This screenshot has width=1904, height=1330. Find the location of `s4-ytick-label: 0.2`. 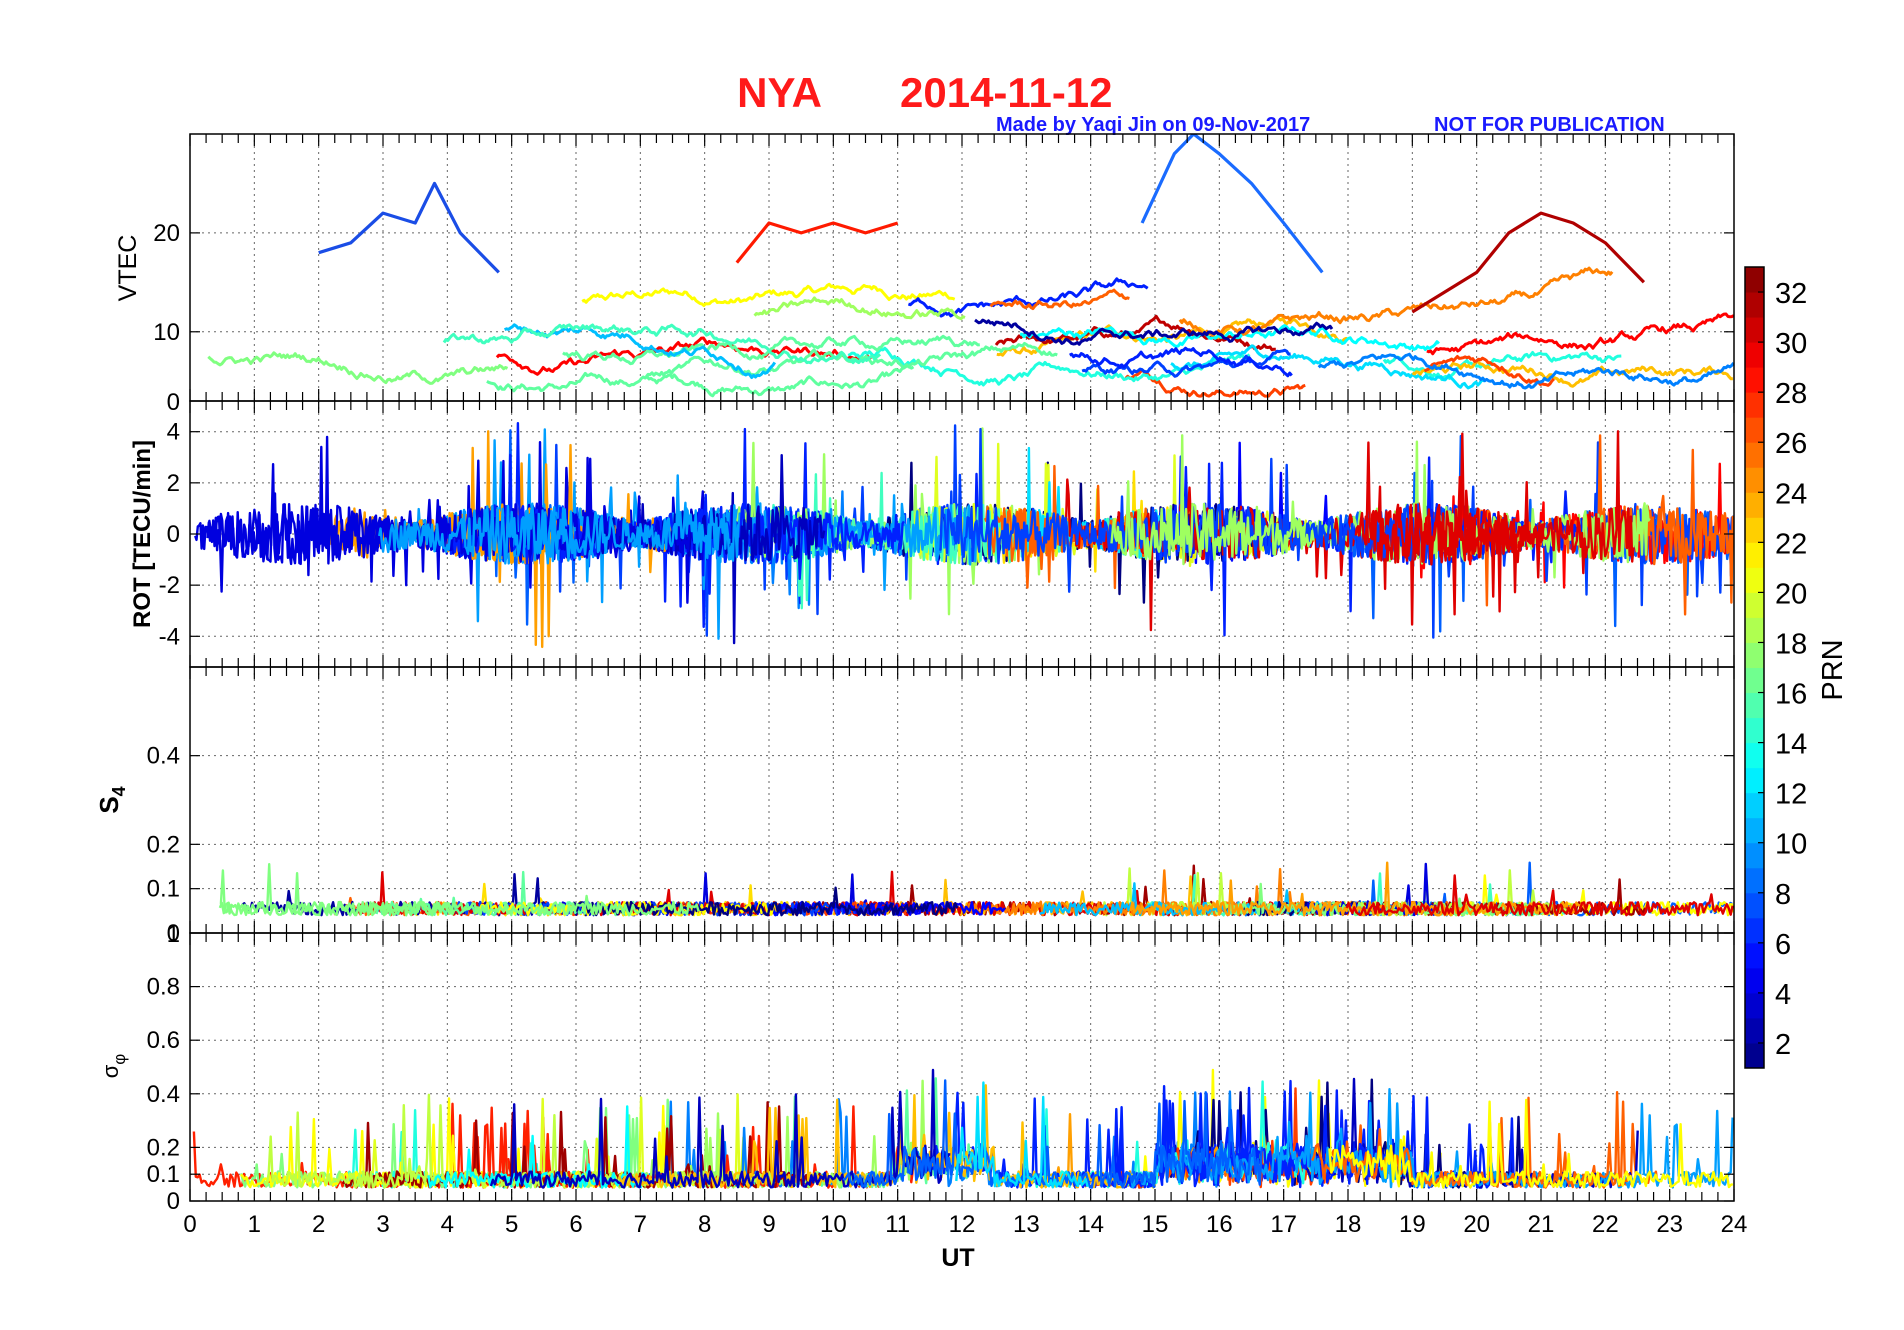

s4-ytick-label: 0.2 is located at coordinates (163, 844).